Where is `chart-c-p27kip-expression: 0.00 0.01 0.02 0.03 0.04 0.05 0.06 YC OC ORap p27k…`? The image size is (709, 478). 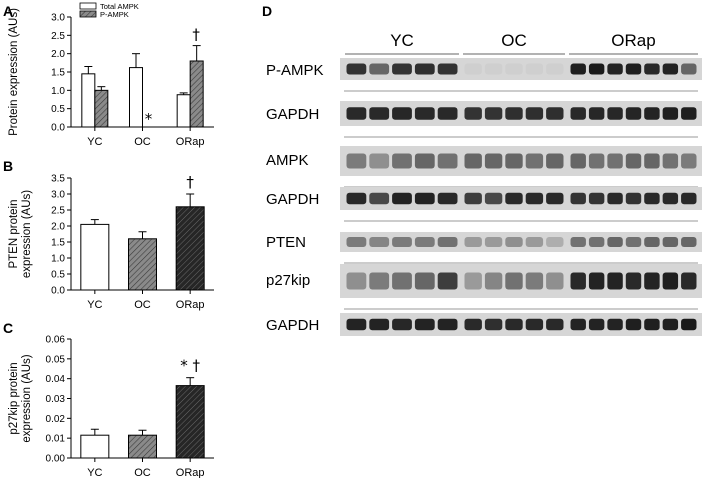
chart-c-p27kip-expression: 0.00 0.01 0.02 0.03 0.04 0.05 0.06 YC OC ORap p27k… is located at coordinates (111, 406).